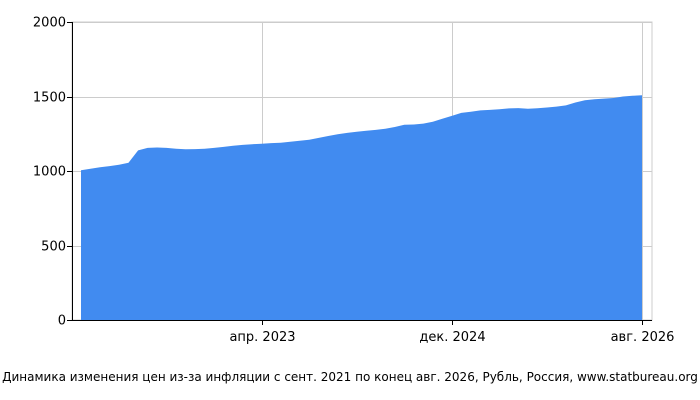 The height and width of the screenshot is (400, 700). I want to click on y-tick-label: 0, so click(62, 321).